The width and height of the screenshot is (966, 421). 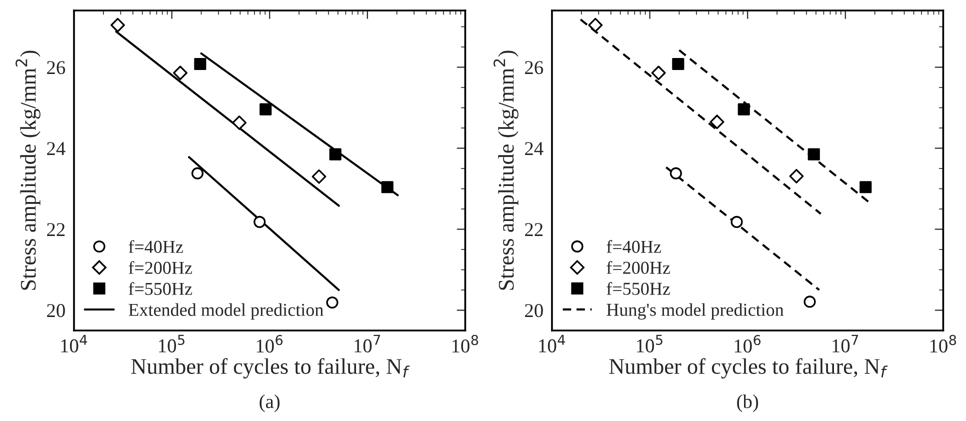 I want to click on text: (b), so click(x=747, y=403).